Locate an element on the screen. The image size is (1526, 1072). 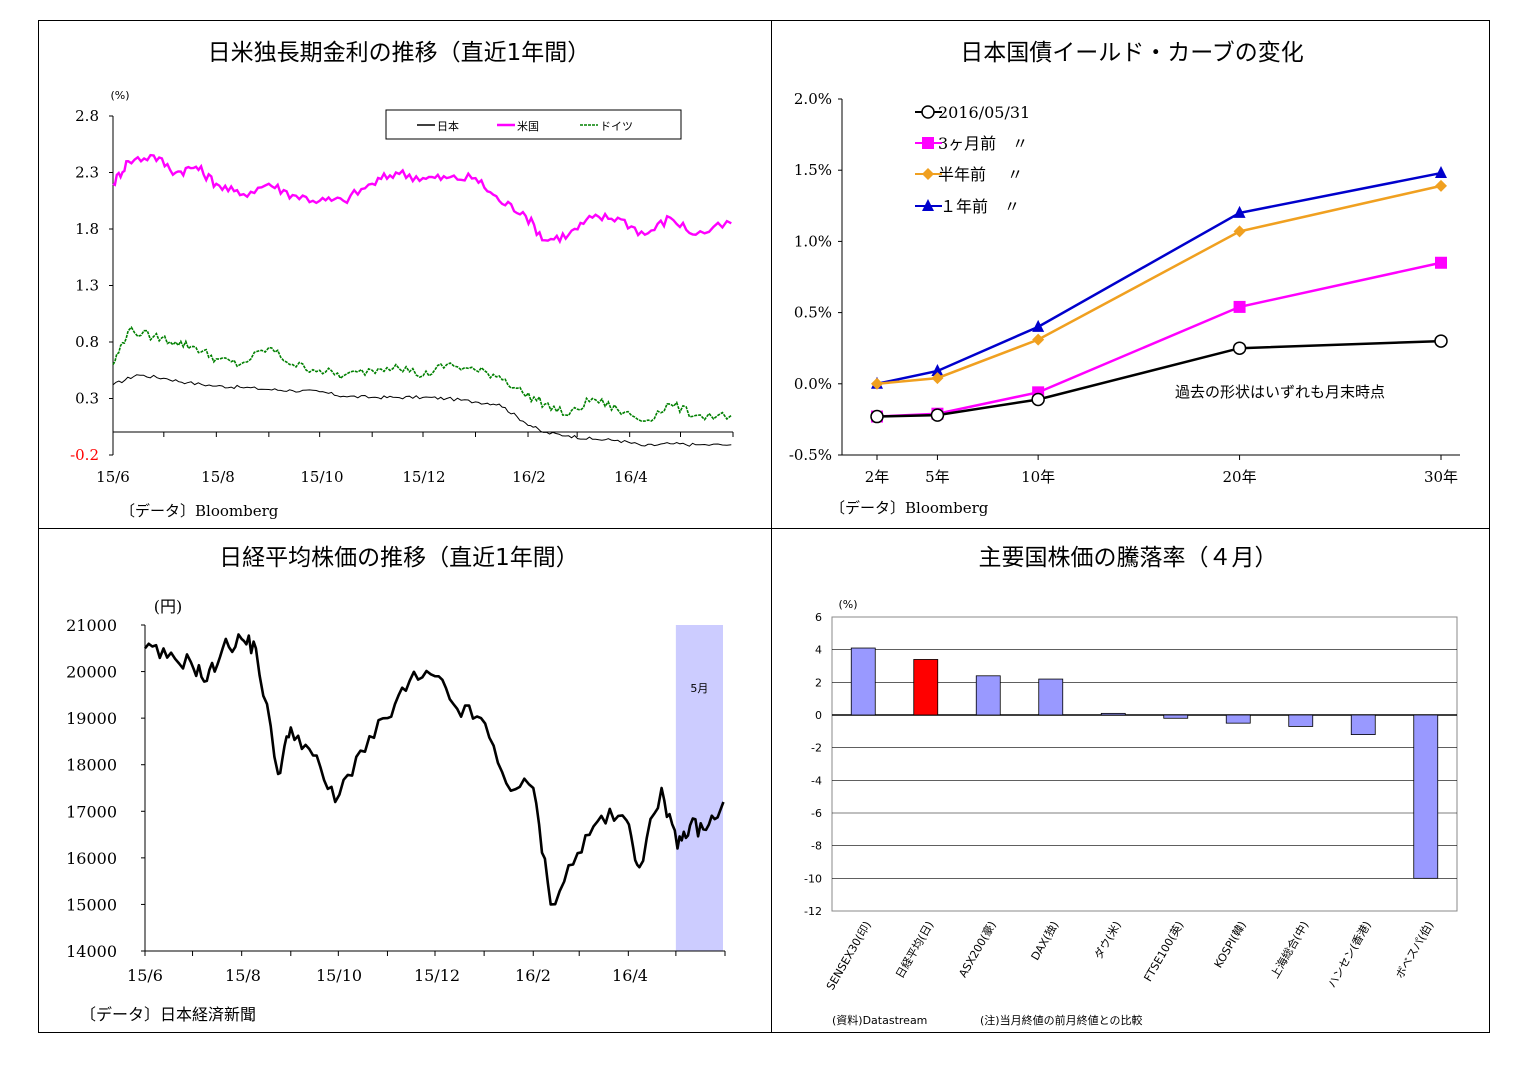
rates-y-tick-label: 0.3 is located at coordinates (87, 399).